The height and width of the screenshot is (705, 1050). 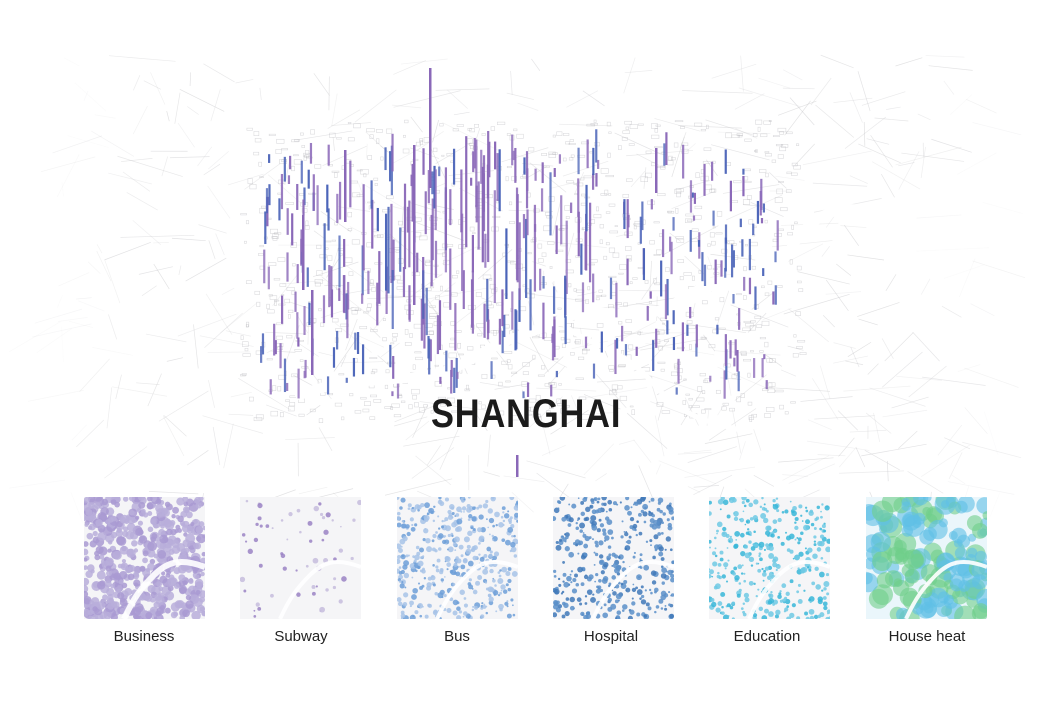 What do you see at coordinates (144, 636) in the screenshot?
I see `layer-label-business: Business` at bounding box center [144, 636].